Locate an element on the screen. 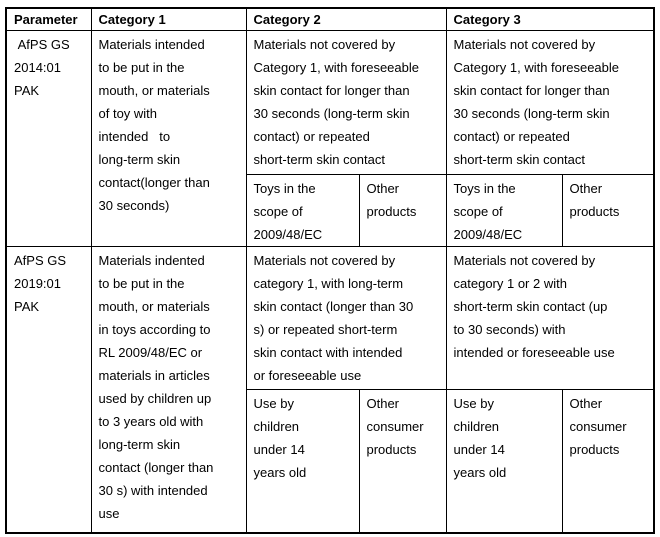 The image size is (660, 537). cell-category3-afps-2019-other-consumer: Other consumer products is located at coordinates (608, 461).